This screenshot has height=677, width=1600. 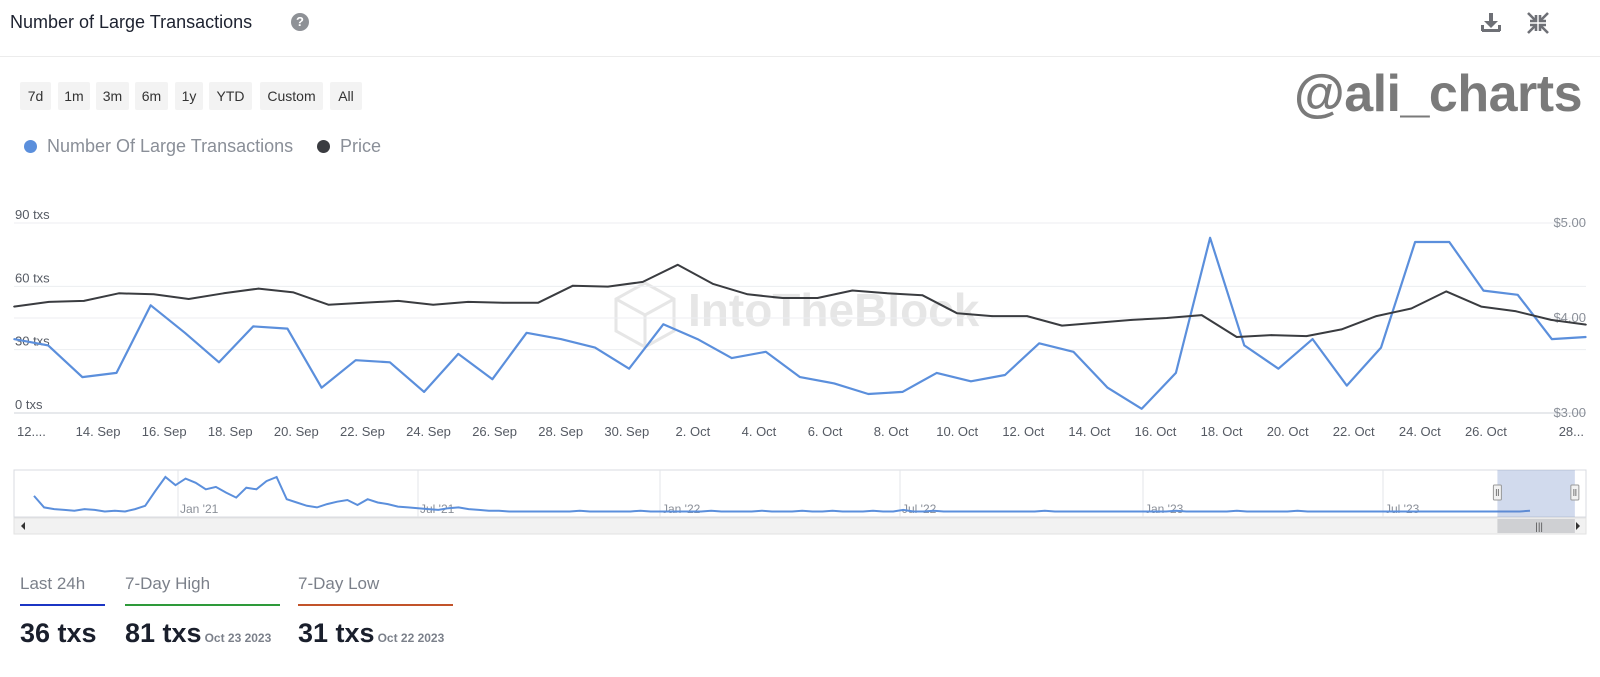 What do you see at coordinates (349, 146) in the screenshot?
I see `legend-item-price: Price` at bounding box center [349, 146].